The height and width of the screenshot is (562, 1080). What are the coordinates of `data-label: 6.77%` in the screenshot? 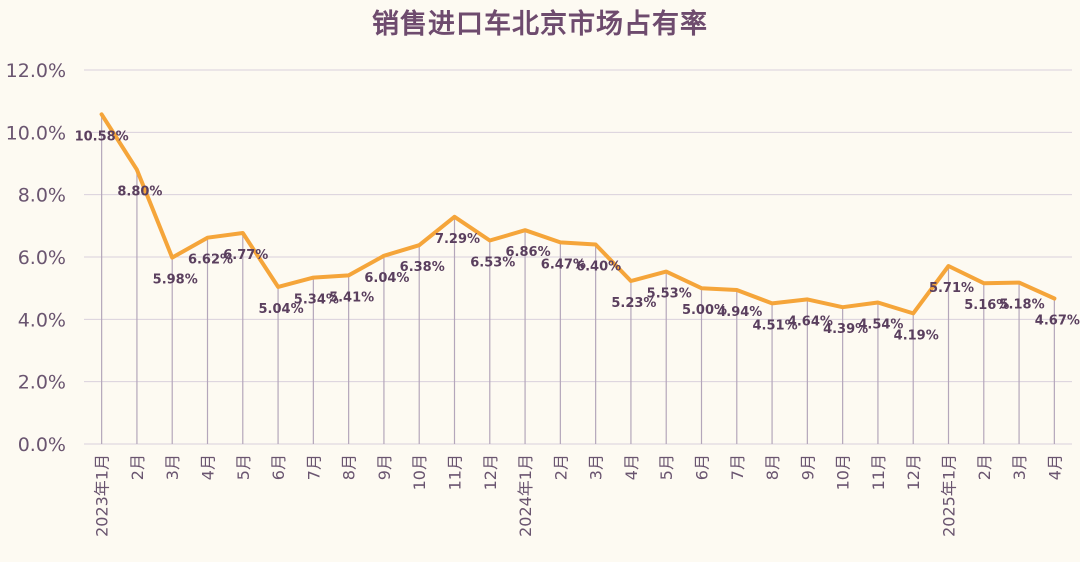 It's located at (245, 255).